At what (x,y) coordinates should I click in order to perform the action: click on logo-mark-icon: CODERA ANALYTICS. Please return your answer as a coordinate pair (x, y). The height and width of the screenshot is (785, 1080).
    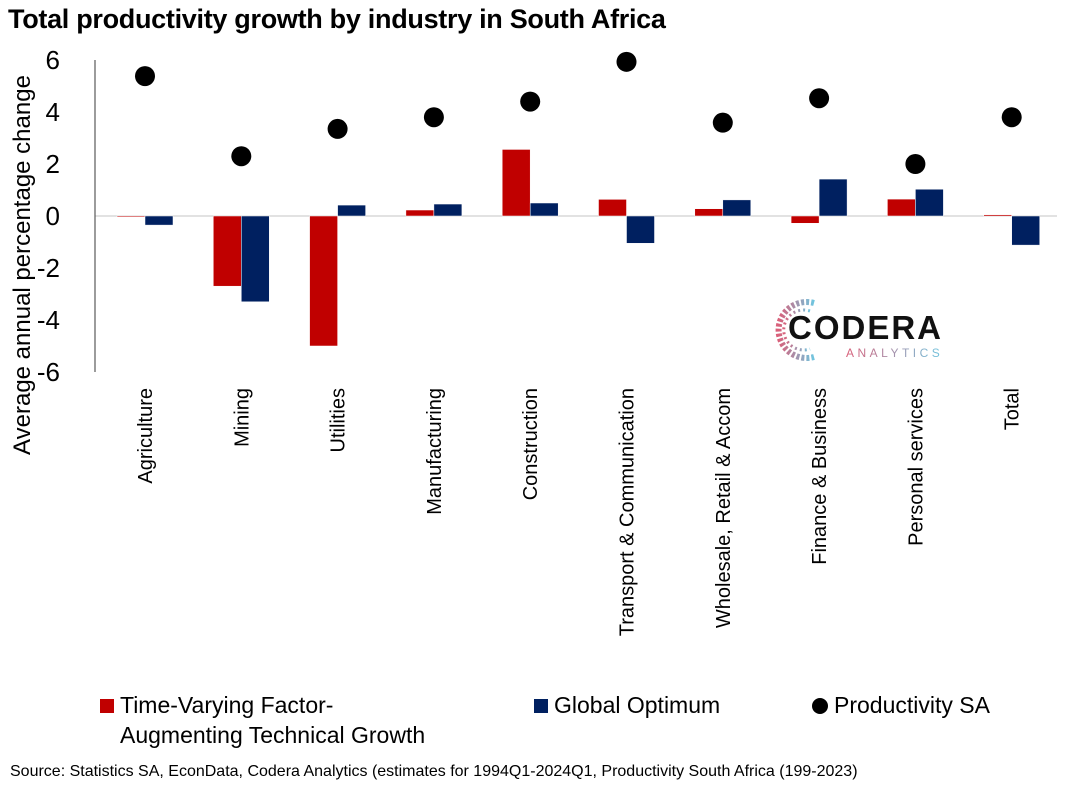
    Looking at the image, I should click on (859, 330).